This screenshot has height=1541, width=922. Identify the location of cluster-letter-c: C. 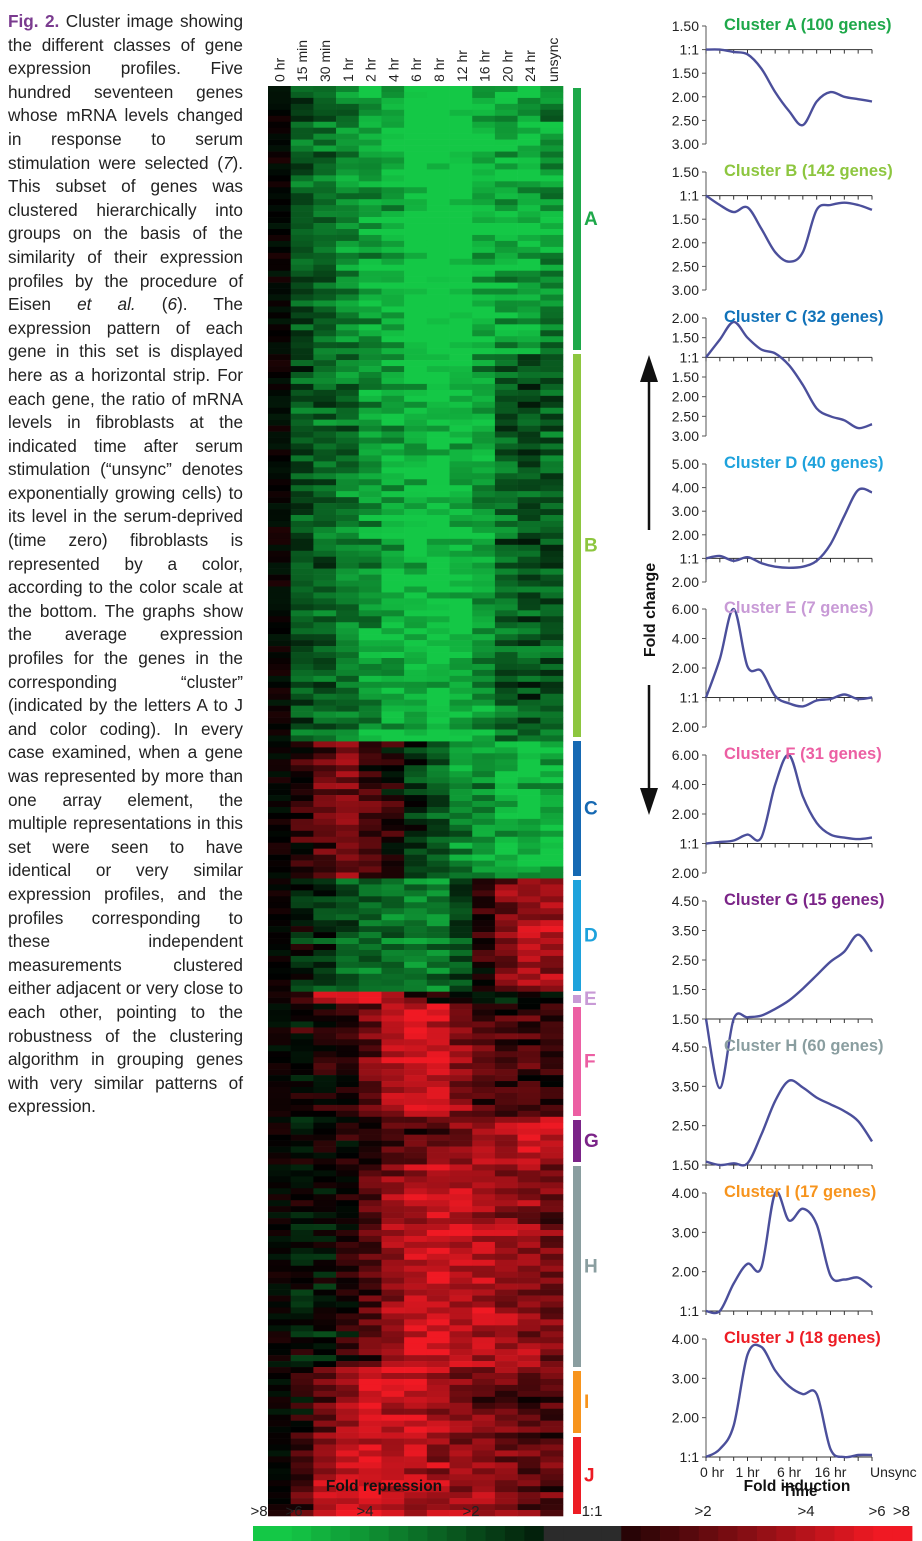
(591, 809).